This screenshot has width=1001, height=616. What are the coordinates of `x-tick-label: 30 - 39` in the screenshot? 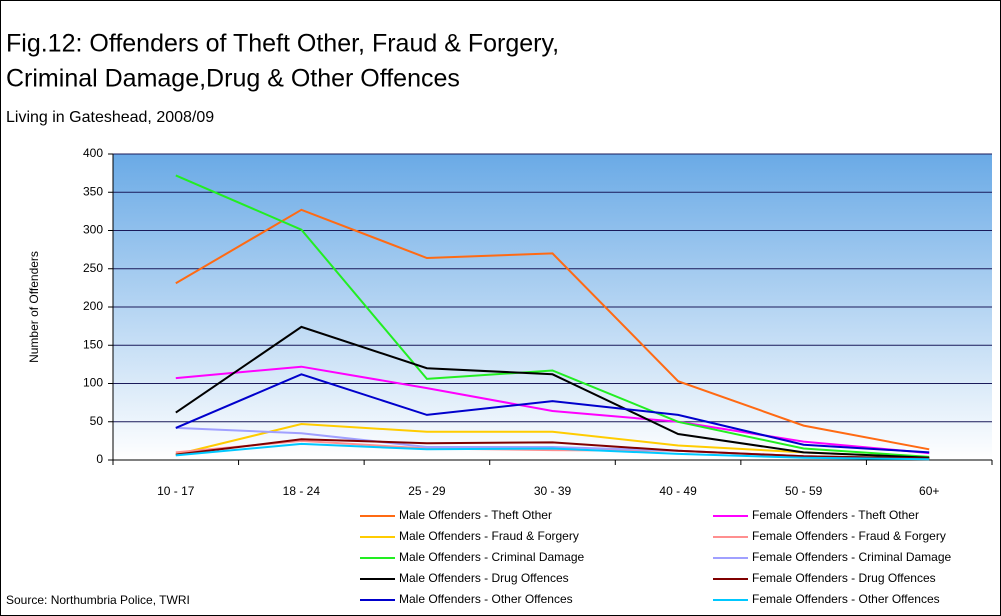 It's located at (553, 491).